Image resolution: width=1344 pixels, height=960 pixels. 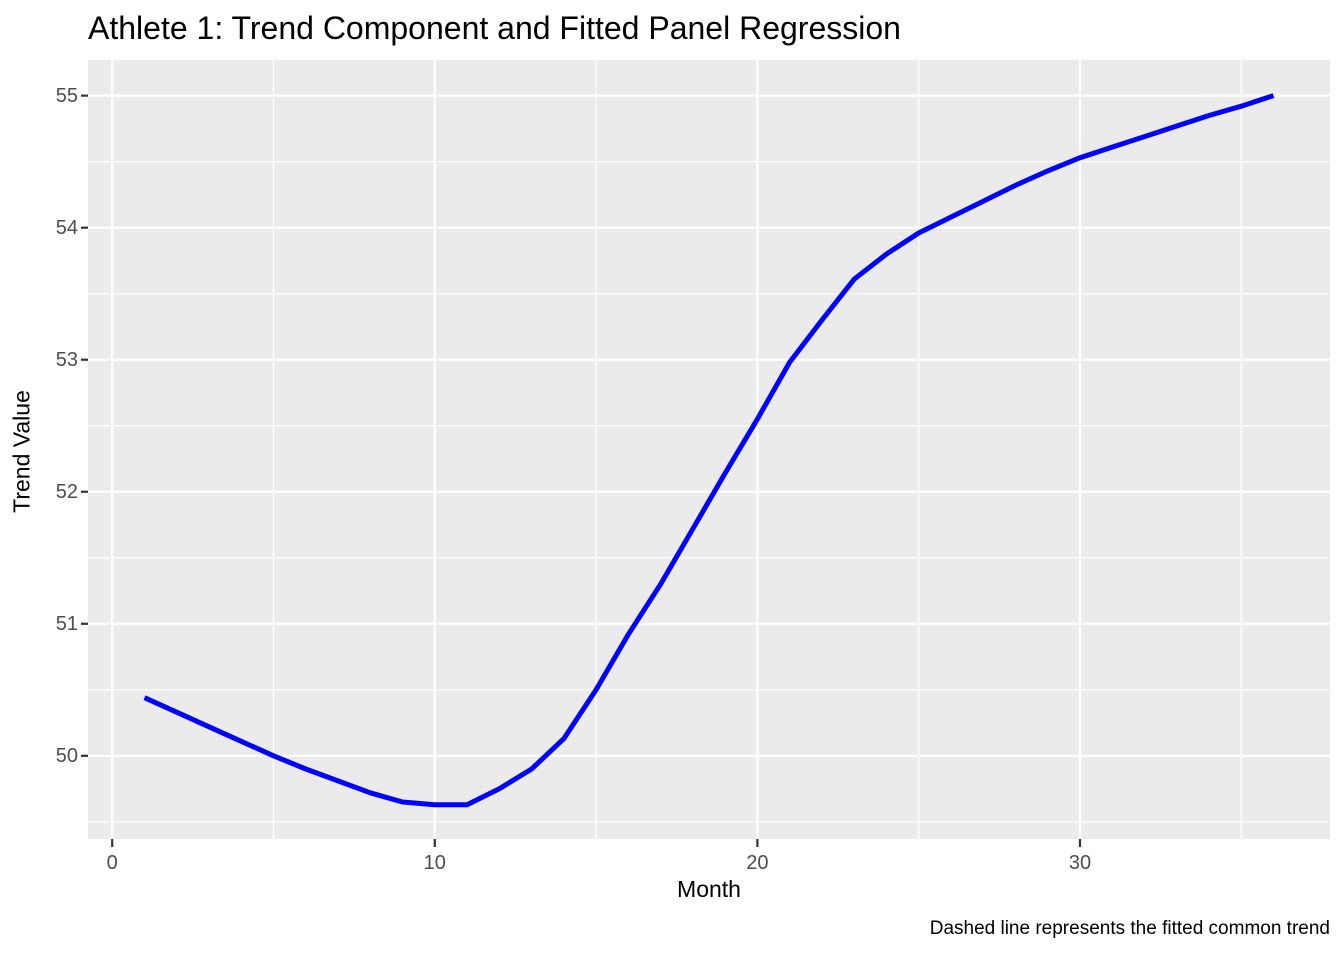 What do you see at coordinates (66, 359) in the screenshot?
I see `y-tick-label: 53` at bounding box center [66, 359].